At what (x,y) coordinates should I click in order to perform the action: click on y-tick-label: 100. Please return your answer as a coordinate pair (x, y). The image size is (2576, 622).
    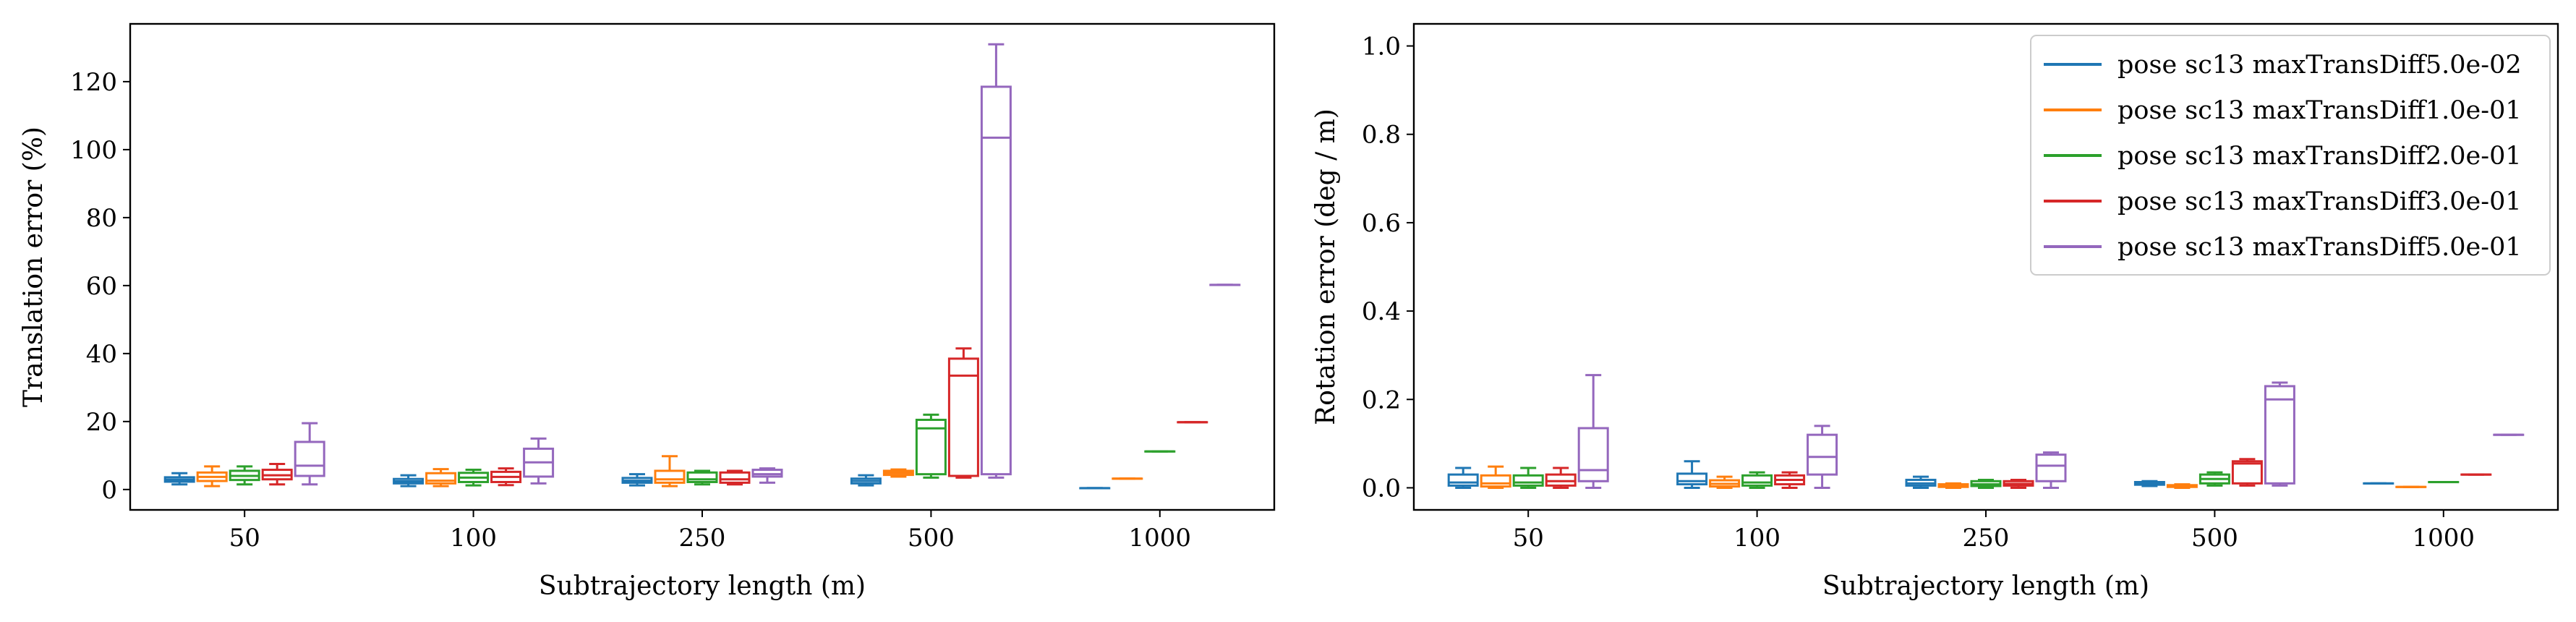
    Looking at the image, I should click on (94, 150).